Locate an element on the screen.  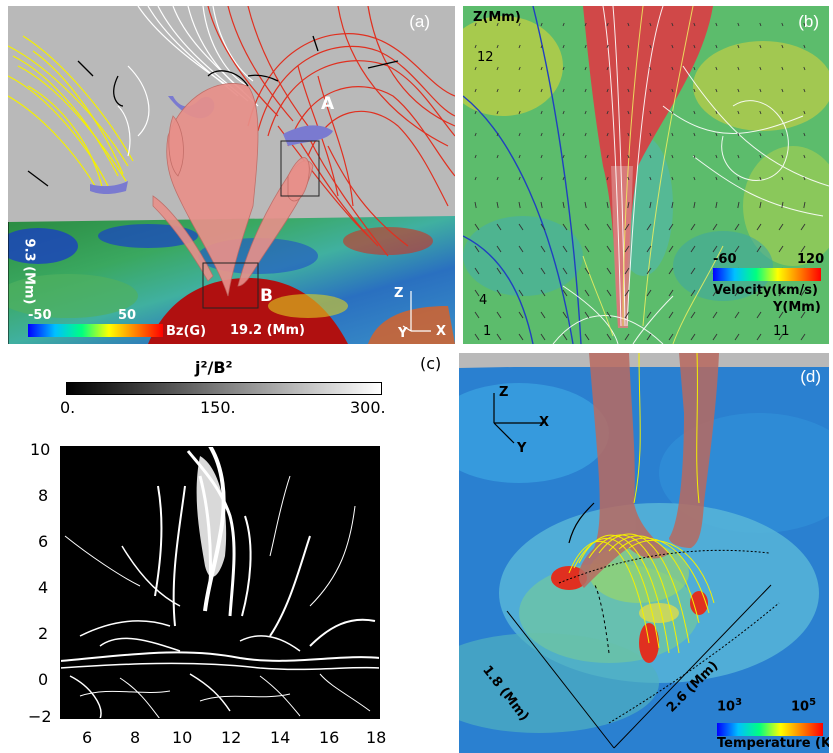
temperature-colorbar-min: 103 is located at coordinates (729, 705).